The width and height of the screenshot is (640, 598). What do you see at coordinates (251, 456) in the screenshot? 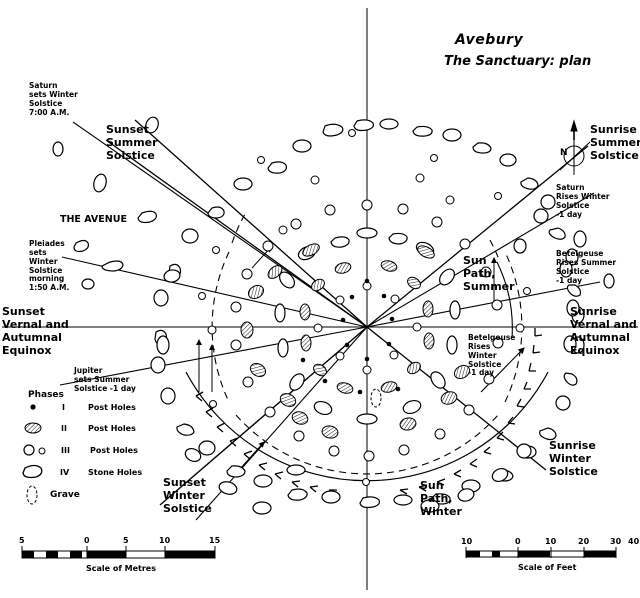
I see `leader-arrow-sw` at bounding box center [251, 456].